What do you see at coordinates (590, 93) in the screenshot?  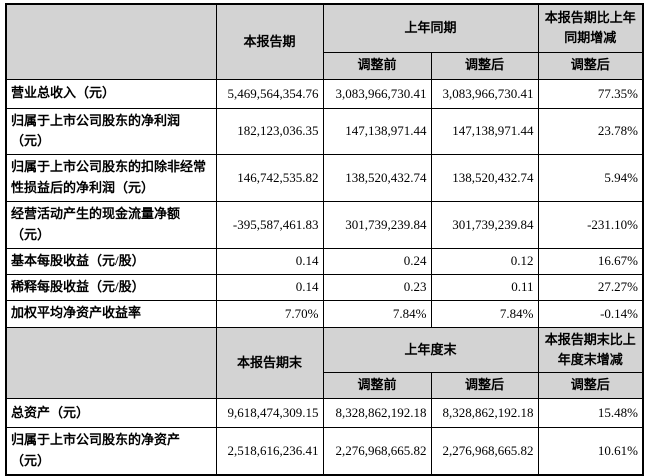 I see `cell-value: 77.35%` at bounding box center [590, 93].